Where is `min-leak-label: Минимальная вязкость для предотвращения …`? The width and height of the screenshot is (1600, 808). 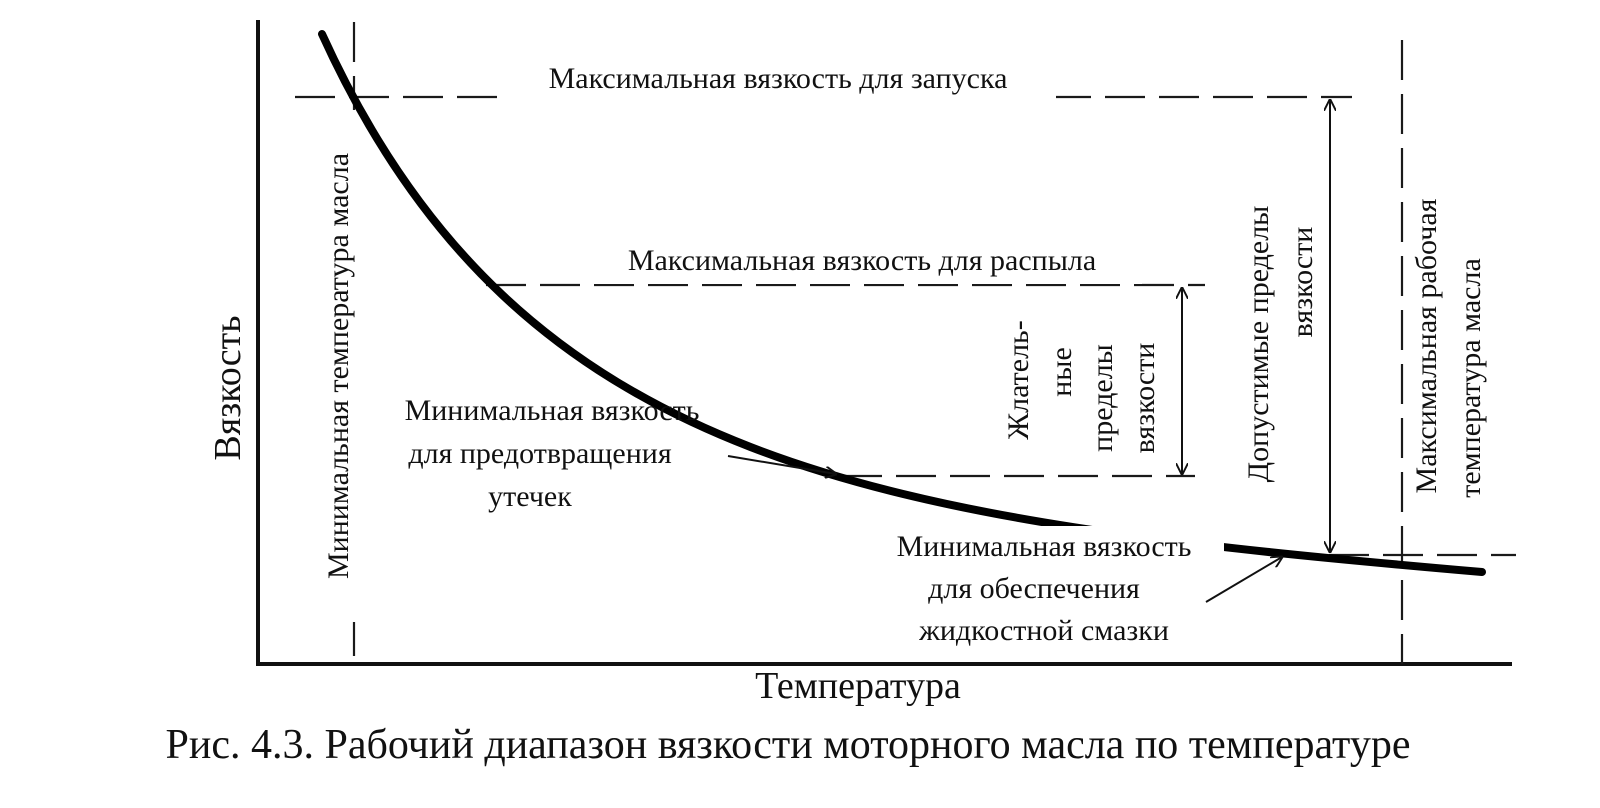 min-leak-label: Минимальная вязкость для предотвращения … is located at coordinates (552, 453).